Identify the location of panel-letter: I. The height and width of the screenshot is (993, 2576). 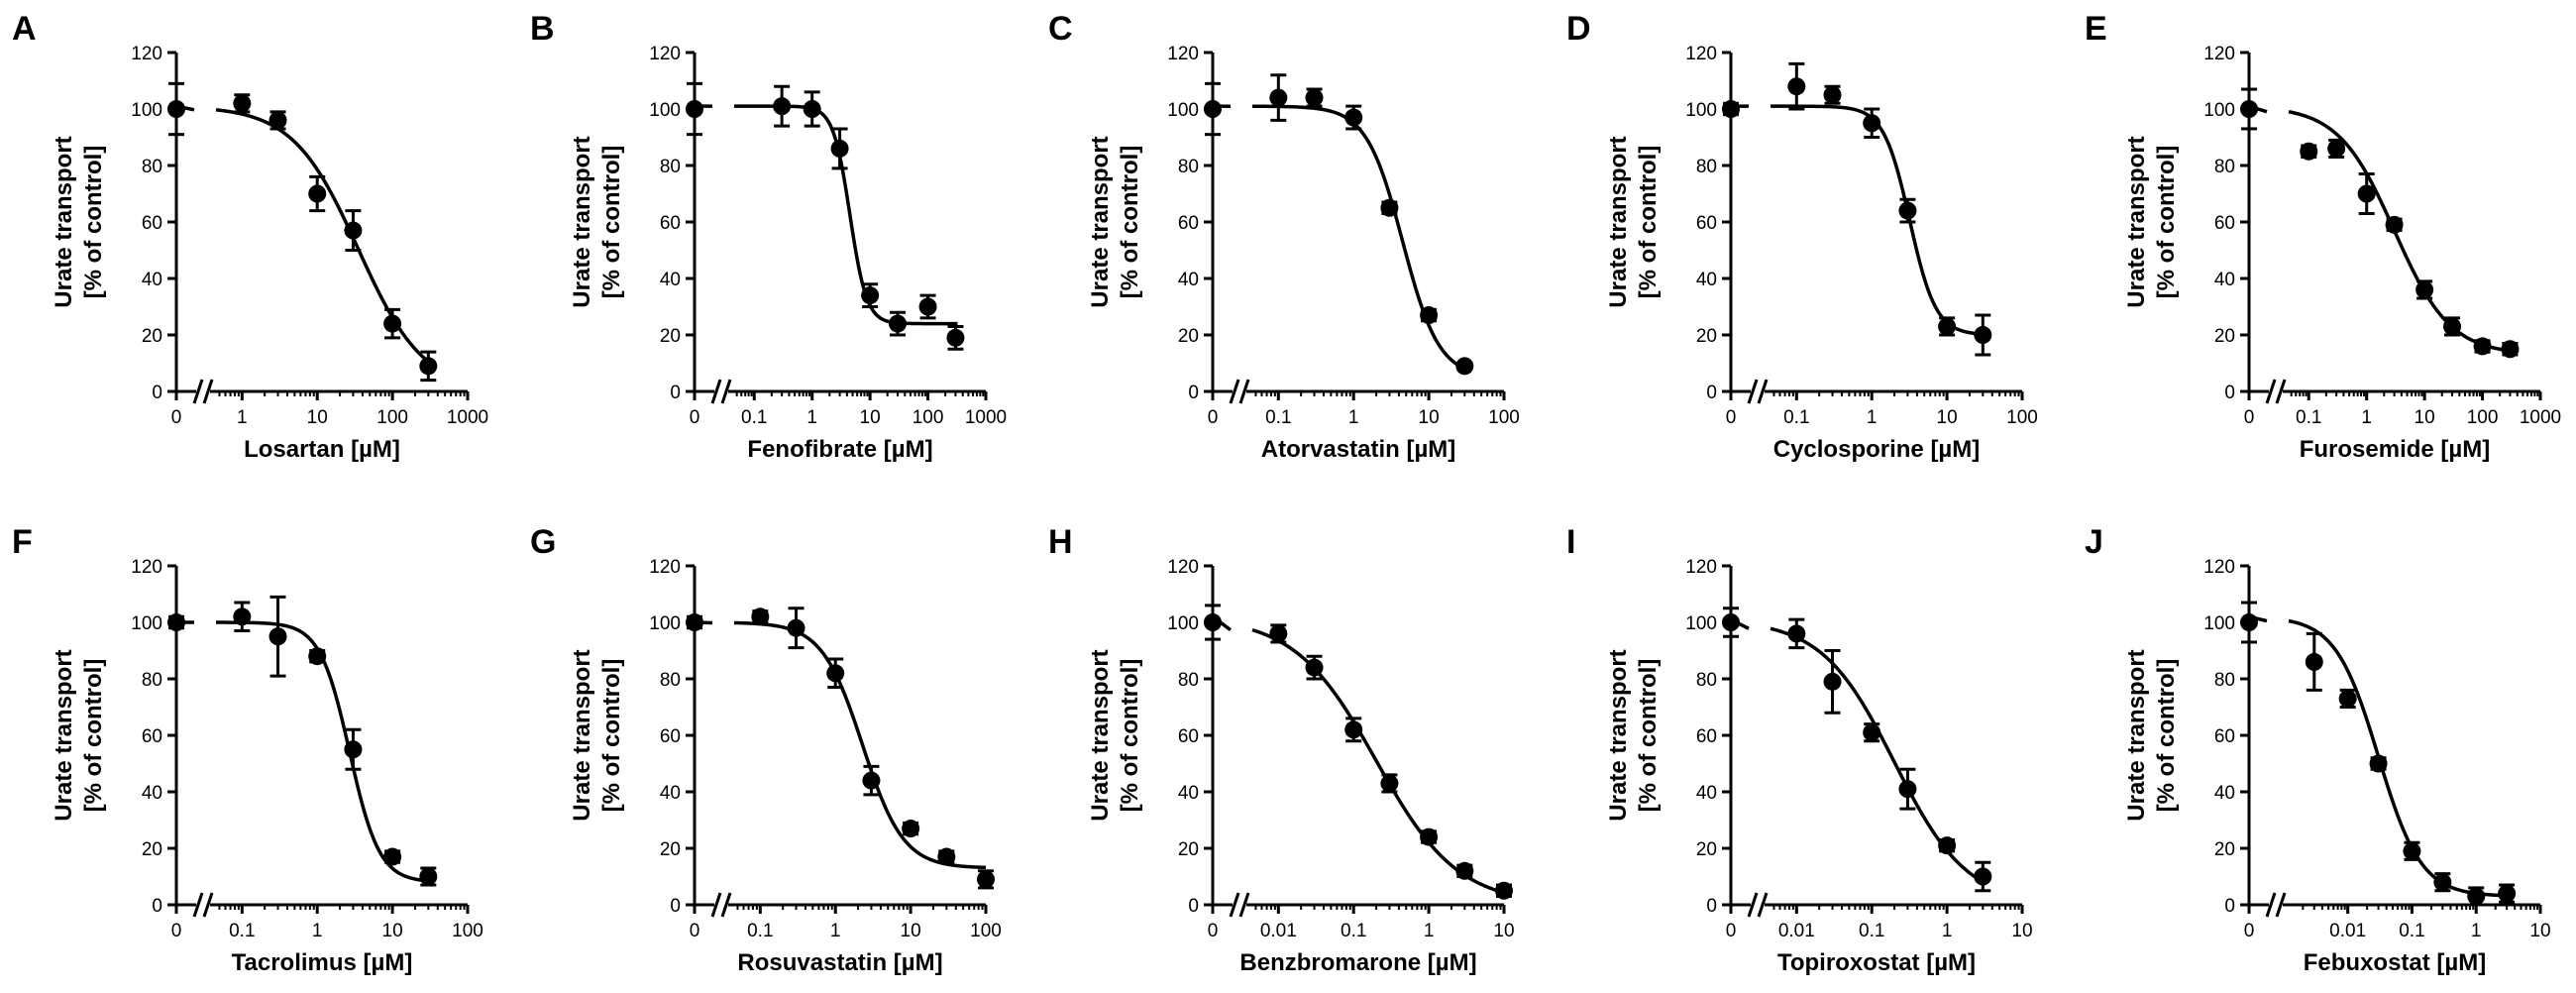
(1570, 542).